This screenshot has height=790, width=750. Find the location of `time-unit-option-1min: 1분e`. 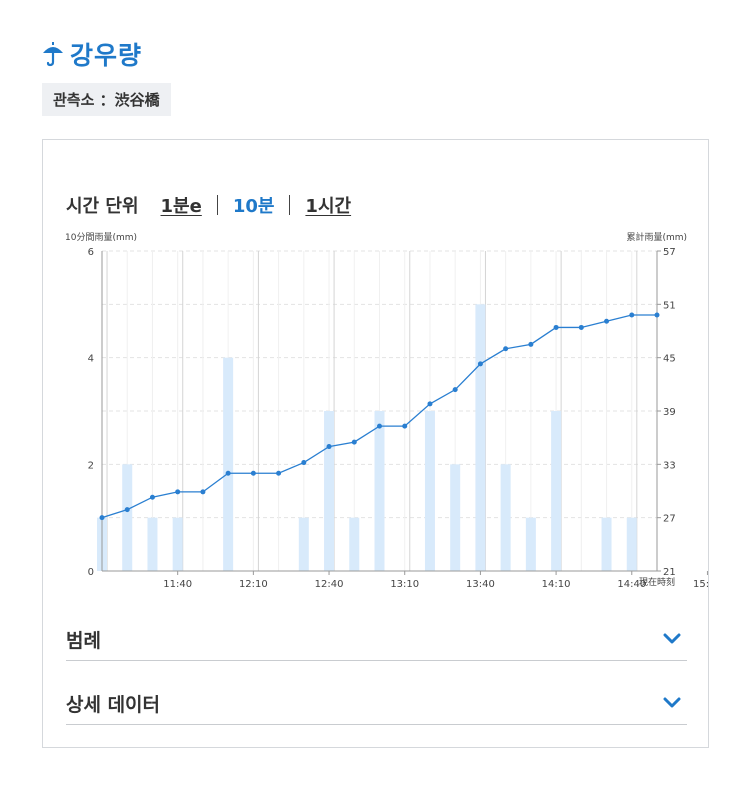

time-unit-option-1min: 1분e is located at coordinates (181, 206).